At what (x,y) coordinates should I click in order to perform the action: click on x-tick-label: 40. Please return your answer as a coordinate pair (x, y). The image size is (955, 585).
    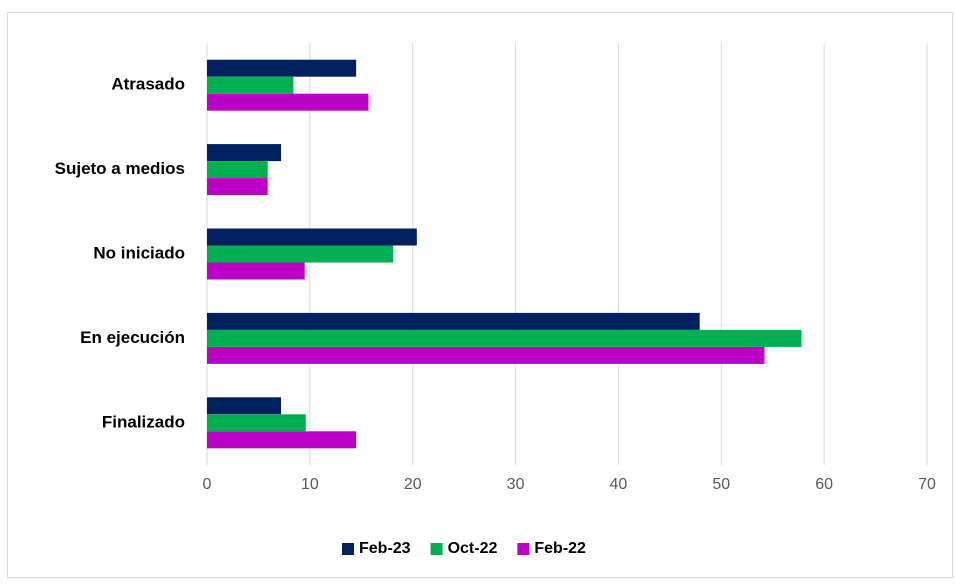
    Looking at the image, I should click on (619, 484).